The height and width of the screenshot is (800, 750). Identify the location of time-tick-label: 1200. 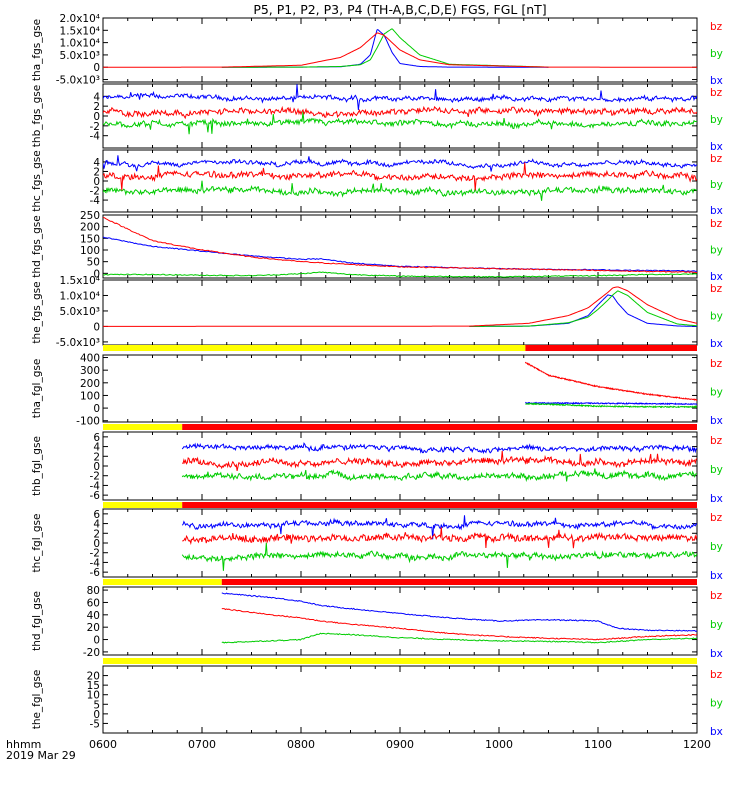
(697, 744).